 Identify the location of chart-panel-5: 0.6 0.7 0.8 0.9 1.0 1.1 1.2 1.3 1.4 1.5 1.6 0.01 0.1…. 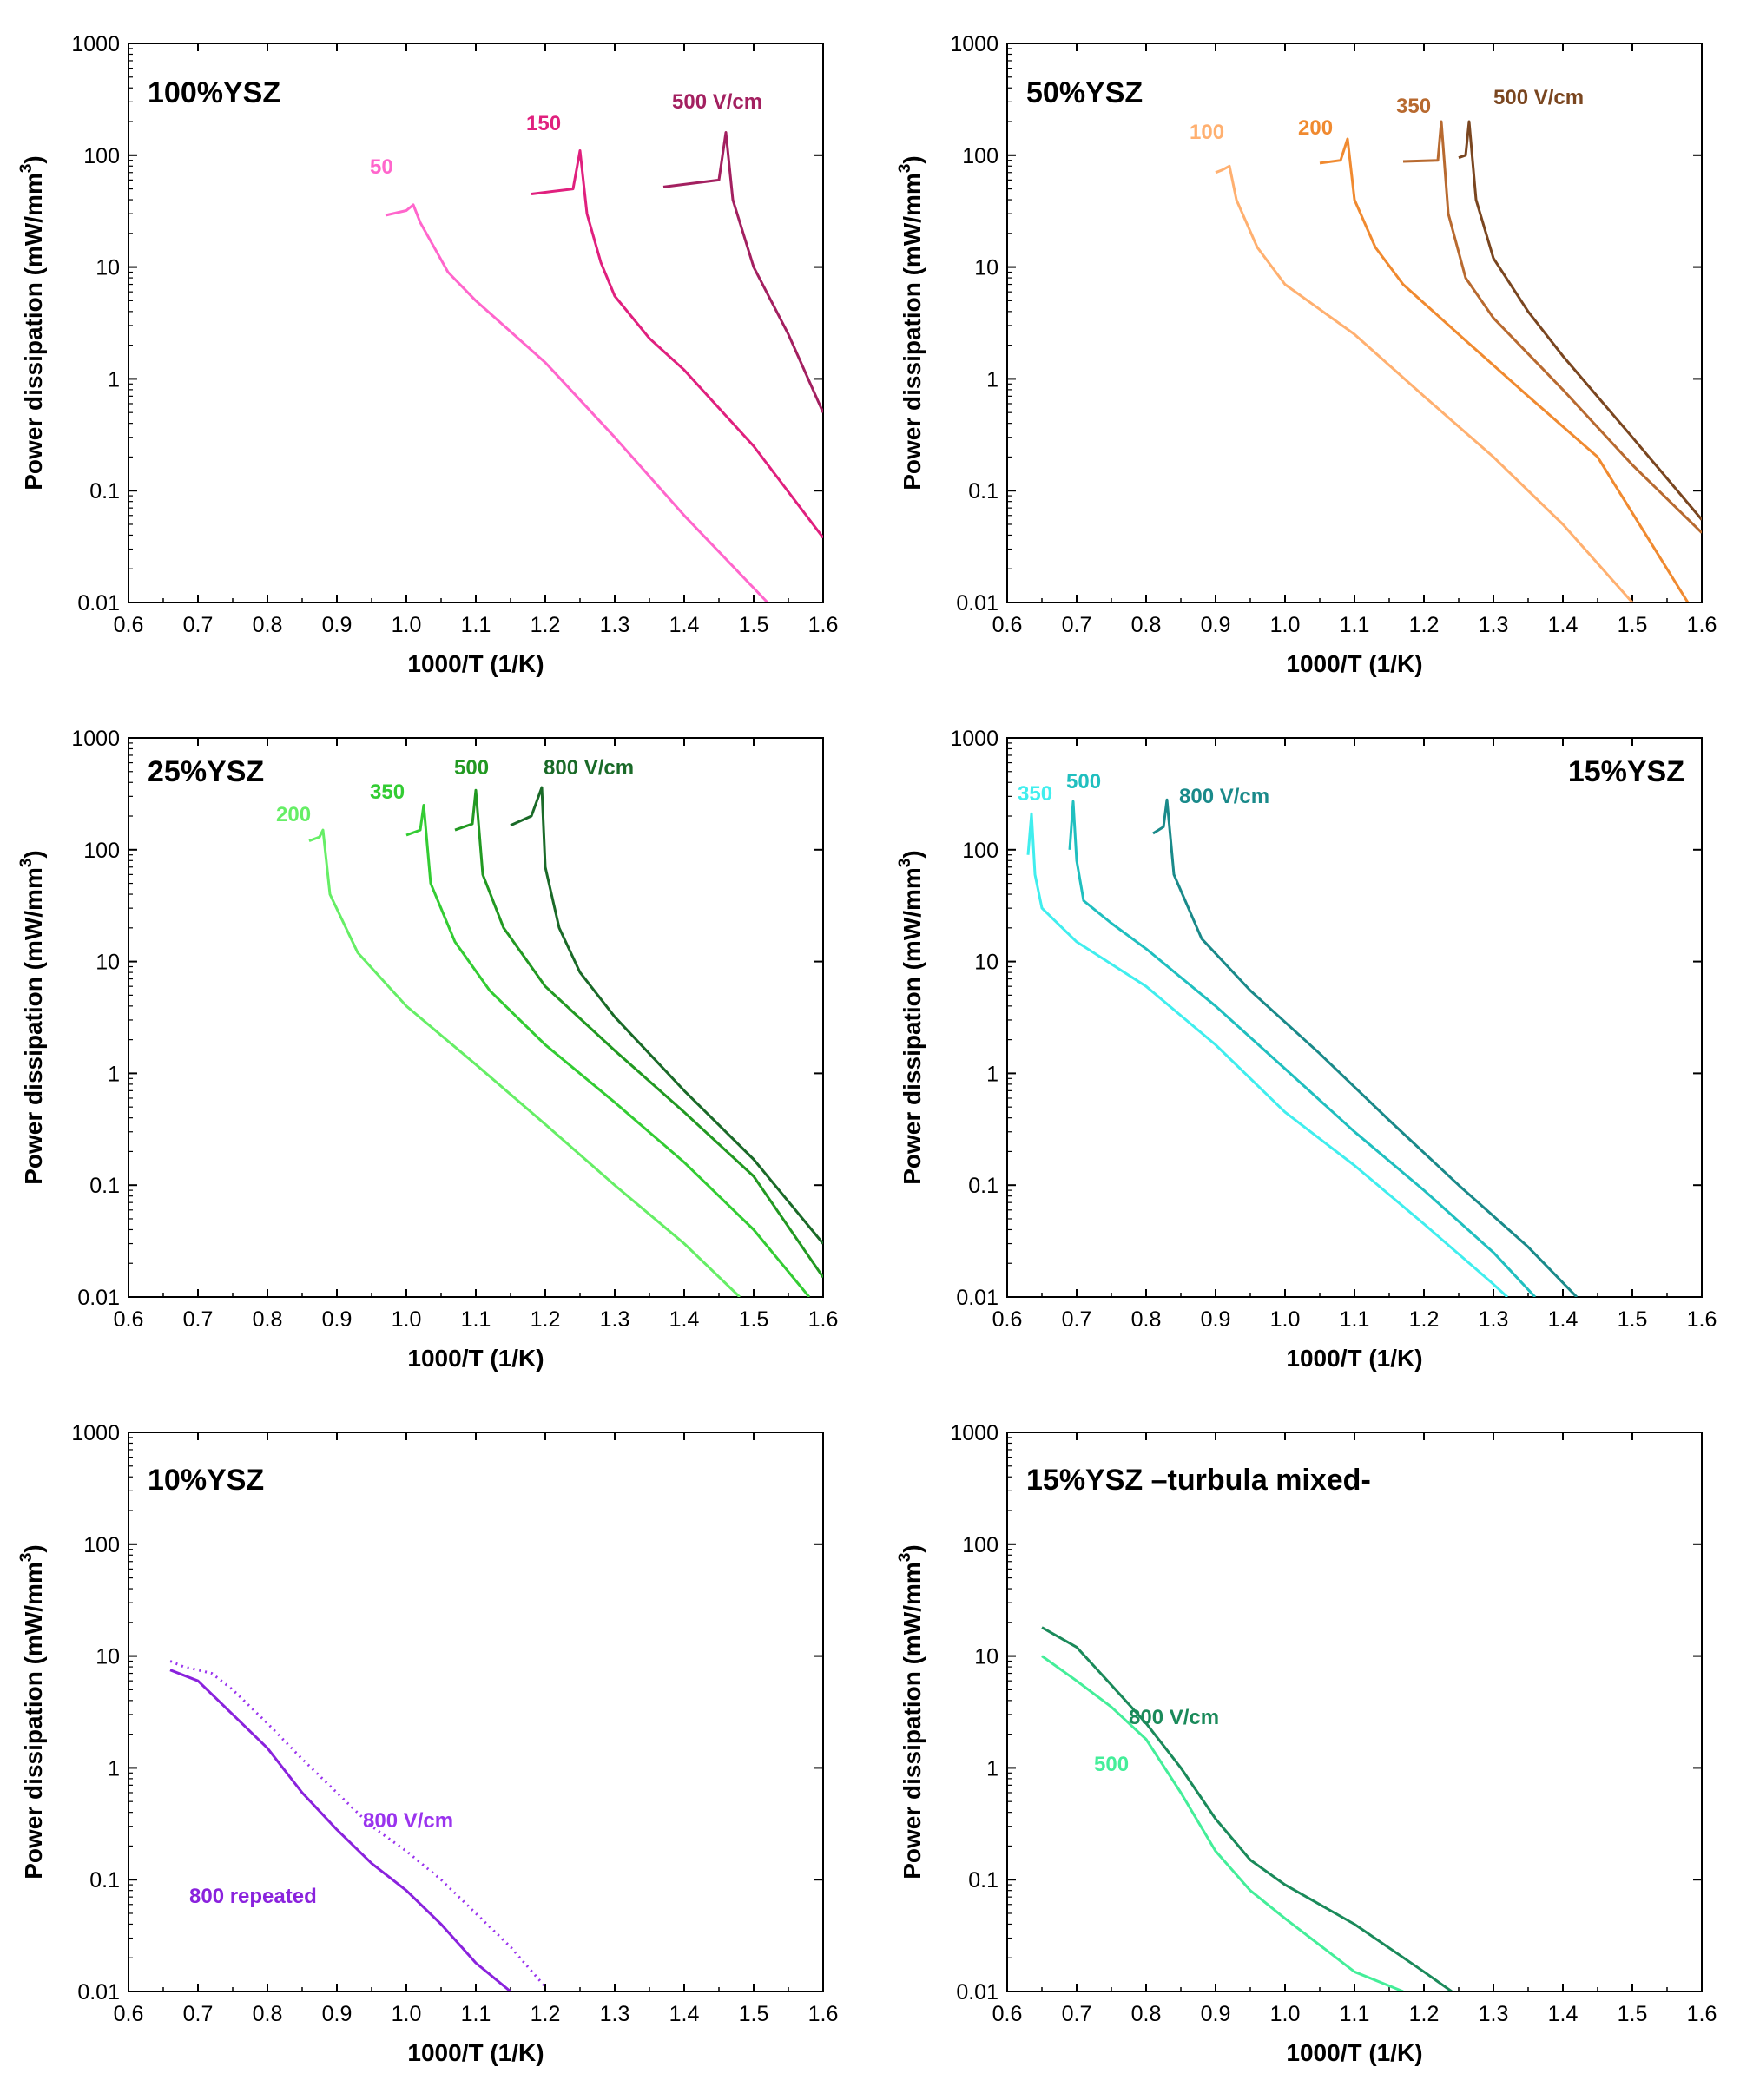
(427, 1743).